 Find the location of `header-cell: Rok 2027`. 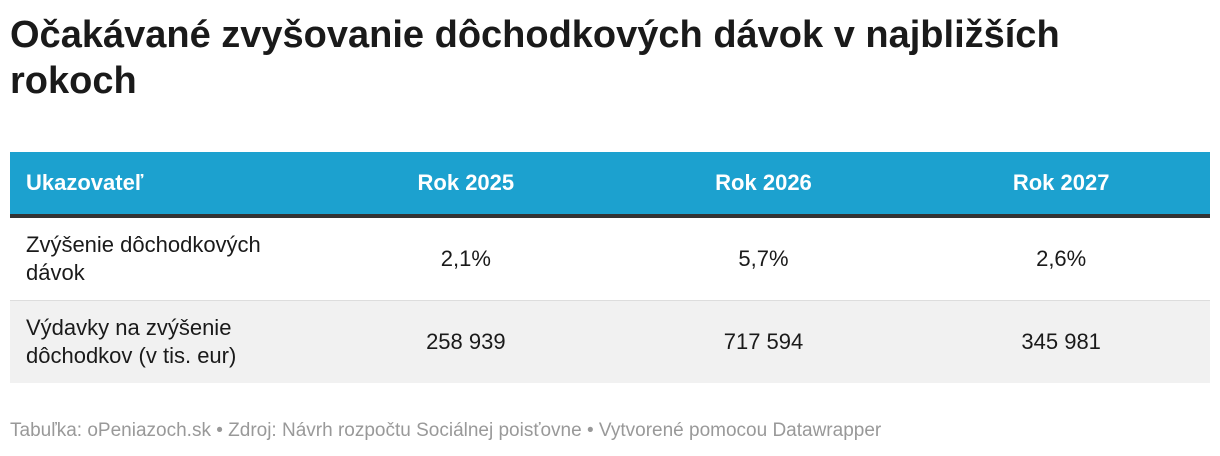

header-cell: Rok 2027 is located at coordinates (1061, 185).